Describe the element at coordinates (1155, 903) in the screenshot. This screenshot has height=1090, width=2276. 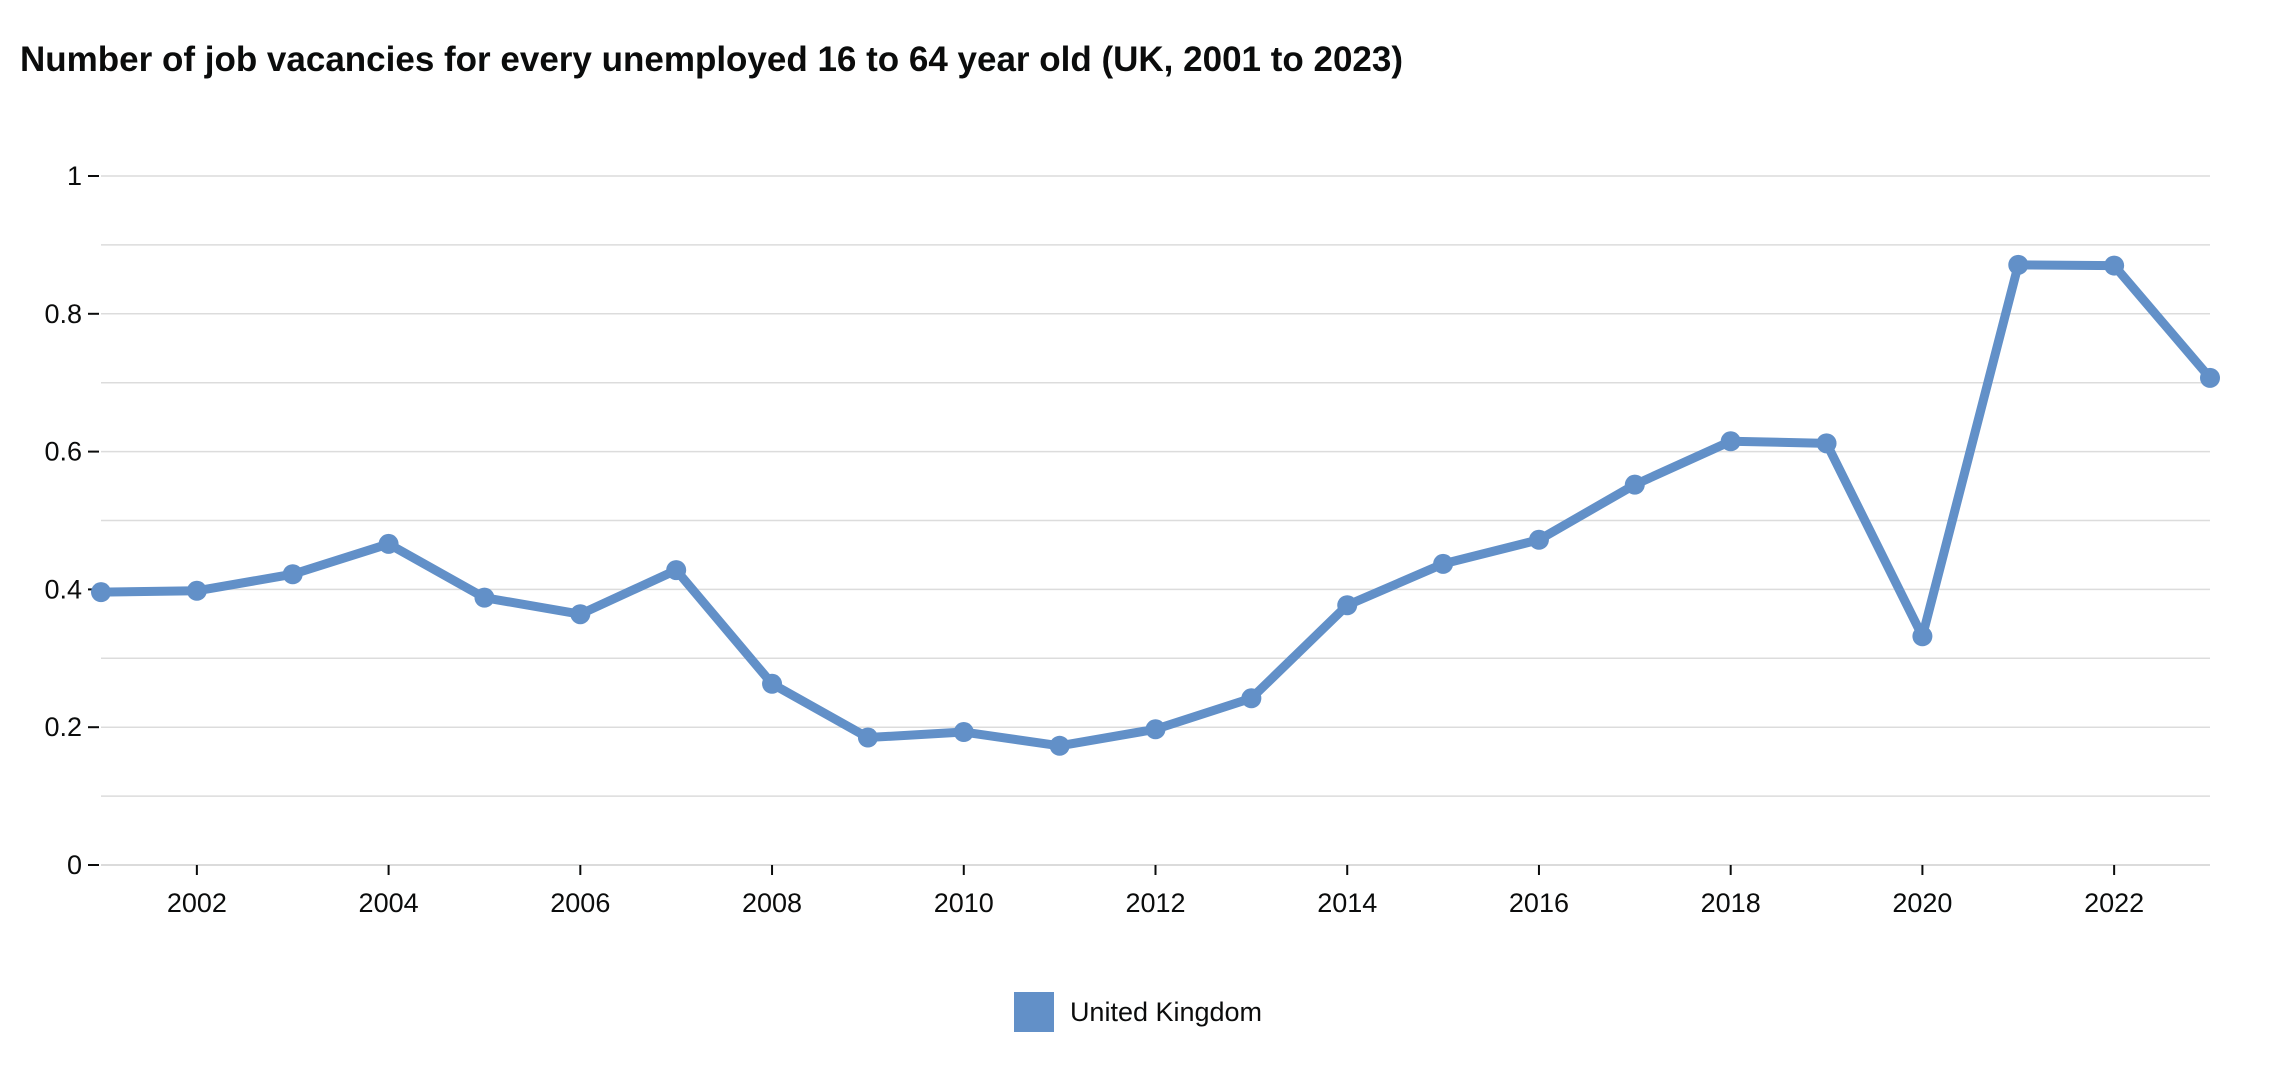
I see `x-tick-label: 2012` at that location.